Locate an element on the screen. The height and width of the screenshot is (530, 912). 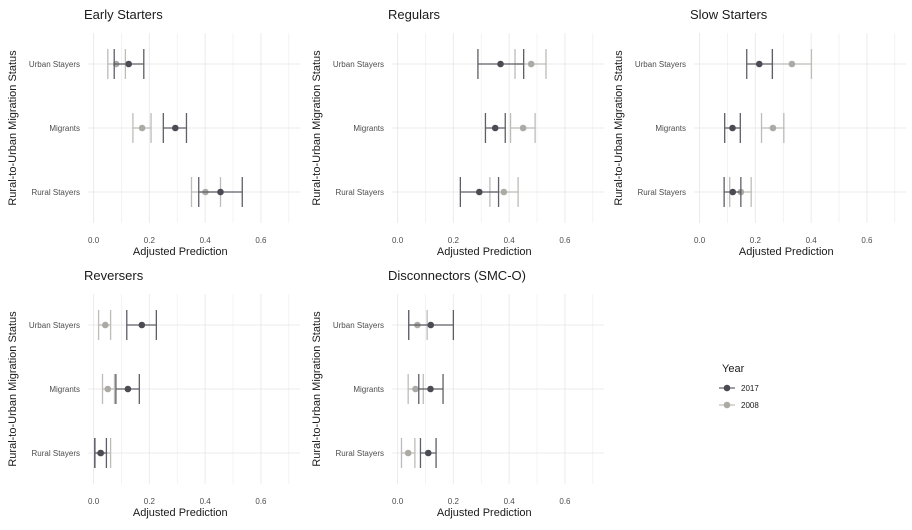
panel-title: Slow Starters is located at coordinates (729, 14).